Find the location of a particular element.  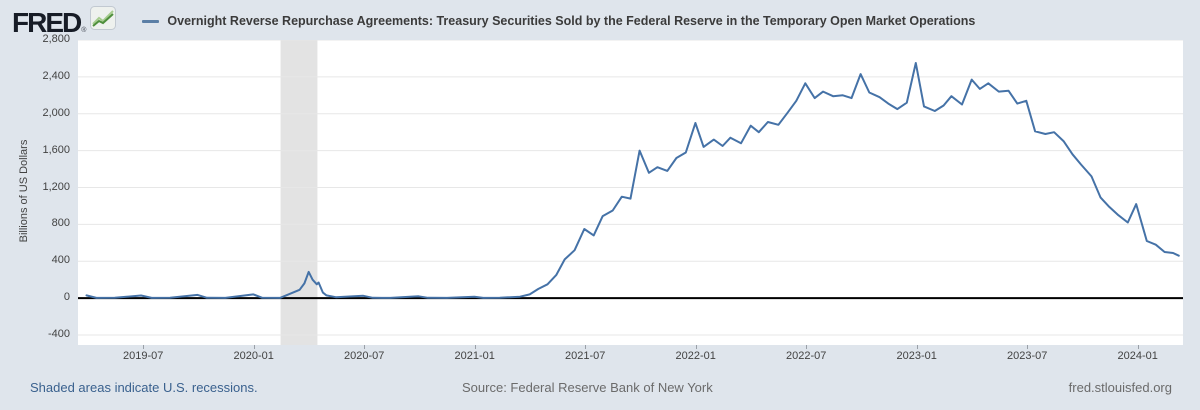

x-axis-tick-label: 2023-07 is located at coordinates (1027, 356).